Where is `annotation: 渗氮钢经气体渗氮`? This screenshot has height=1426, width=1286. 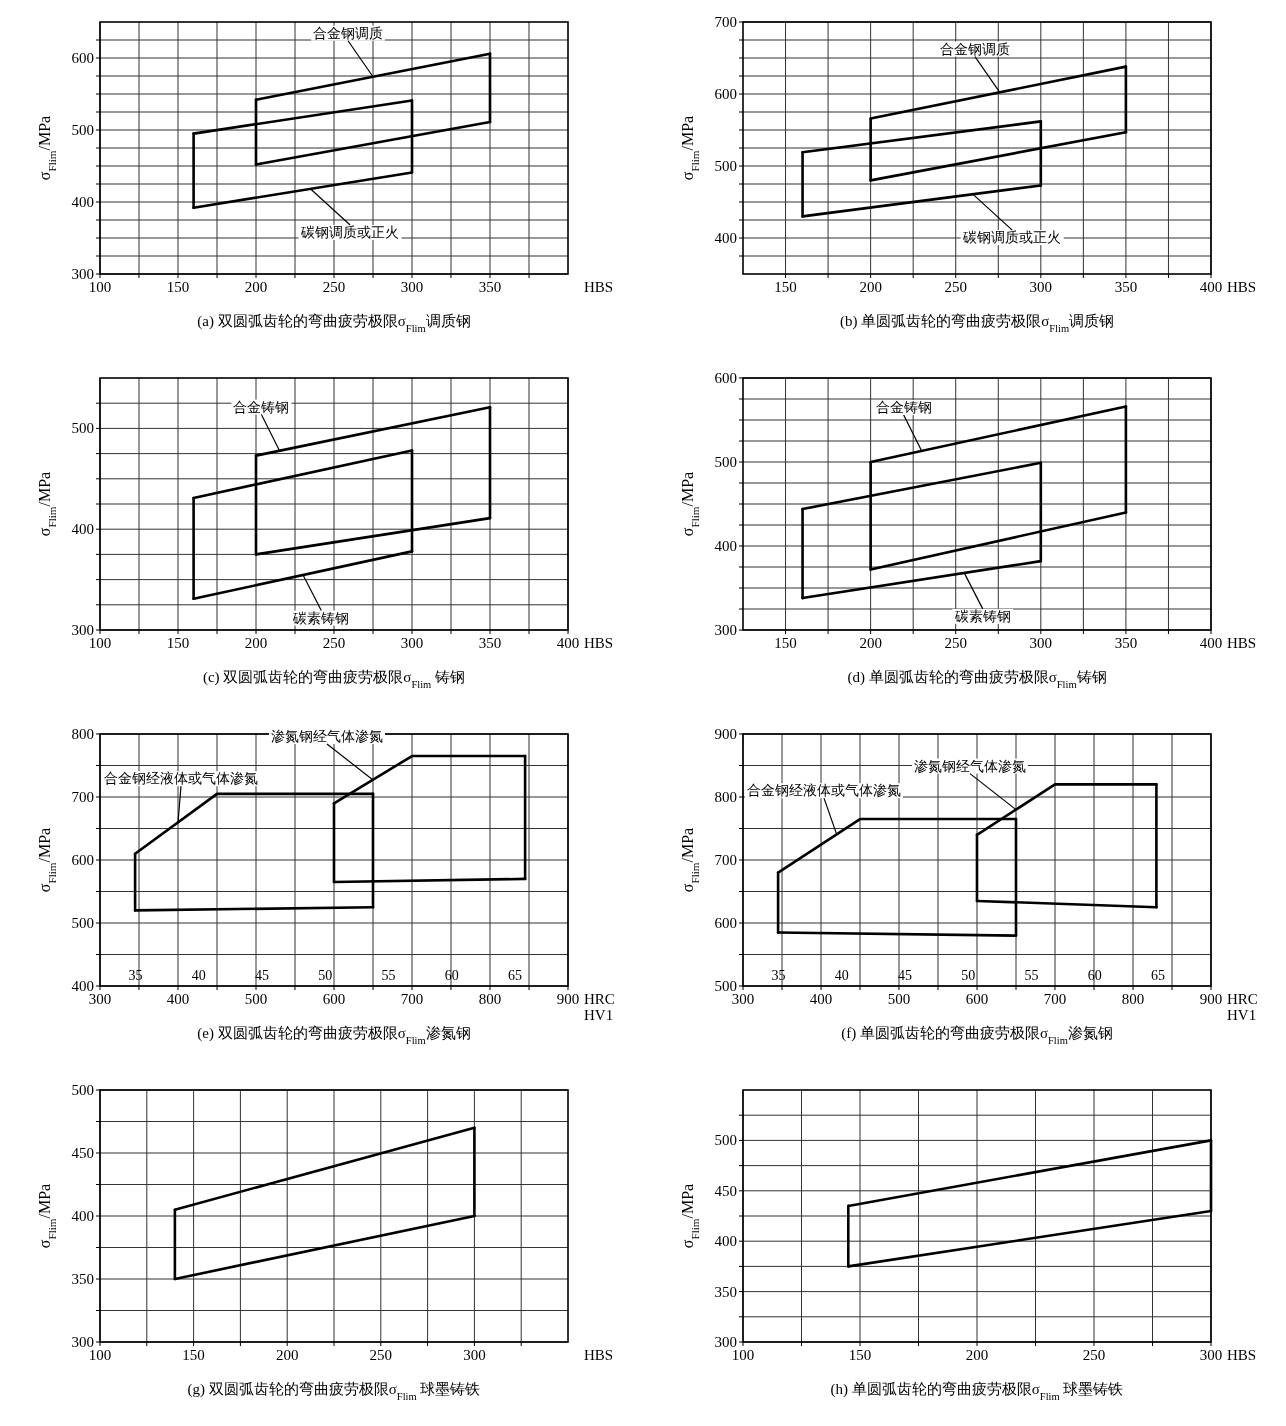
annotation: 渗氮钢经气体渗氮 is located at coordinates (970, 766).